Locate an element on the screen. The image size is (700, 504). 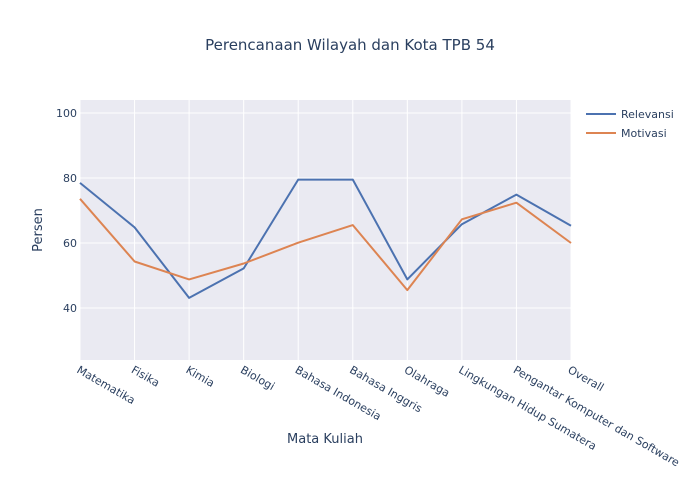
y-tick-label: 60 is located at coordinates (70, 243).